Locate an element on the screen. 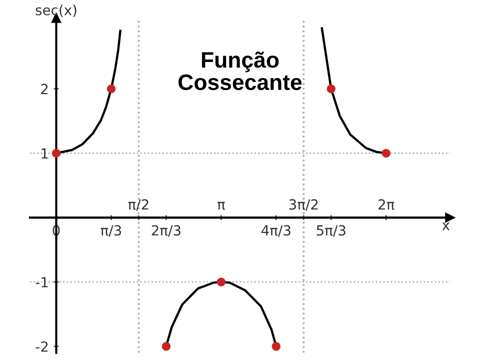 Image resolution: width=480 pixels, height=360 pixels. x-tick-label: 2π/3 is located at coordinates (166, 231).